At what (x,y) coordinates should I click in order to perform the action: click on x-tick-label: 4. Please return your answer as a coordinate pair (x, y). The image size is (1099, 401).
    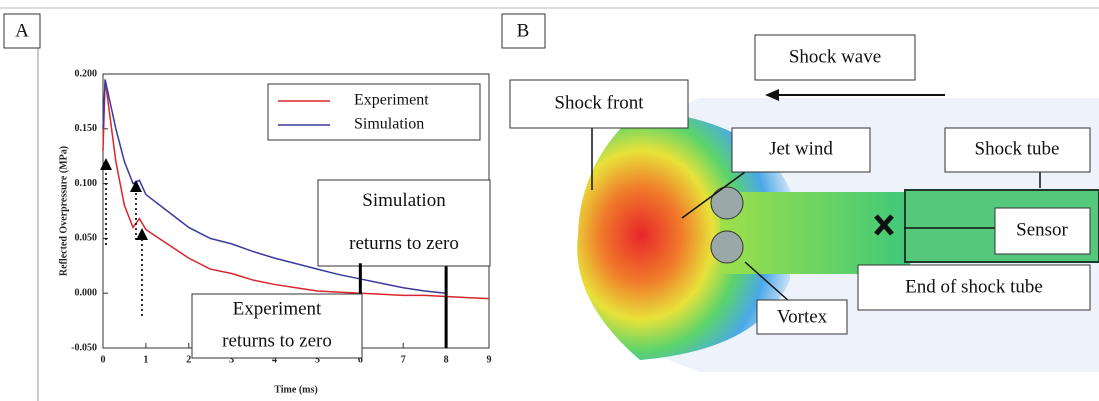
    Looking at the image, I should click on (274, 359).